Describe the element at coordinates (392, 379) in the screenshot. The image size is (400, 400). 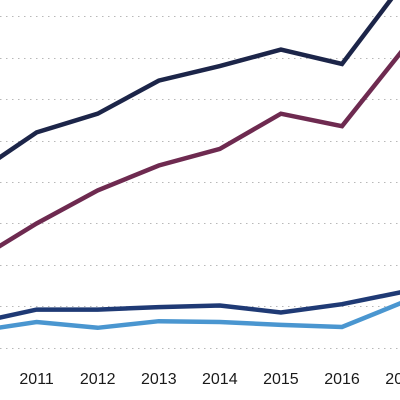
I see `x-tick-label: 2017` at that location.